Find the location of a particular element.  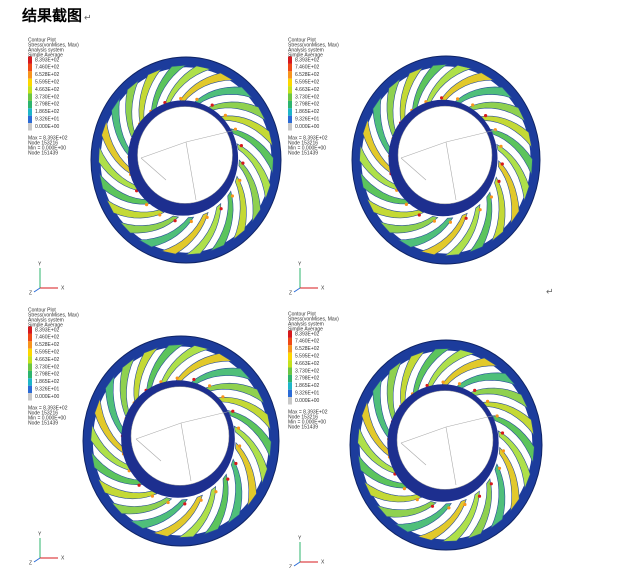

legend-value: 0.000E+00 is located at coordinates (47, 127).